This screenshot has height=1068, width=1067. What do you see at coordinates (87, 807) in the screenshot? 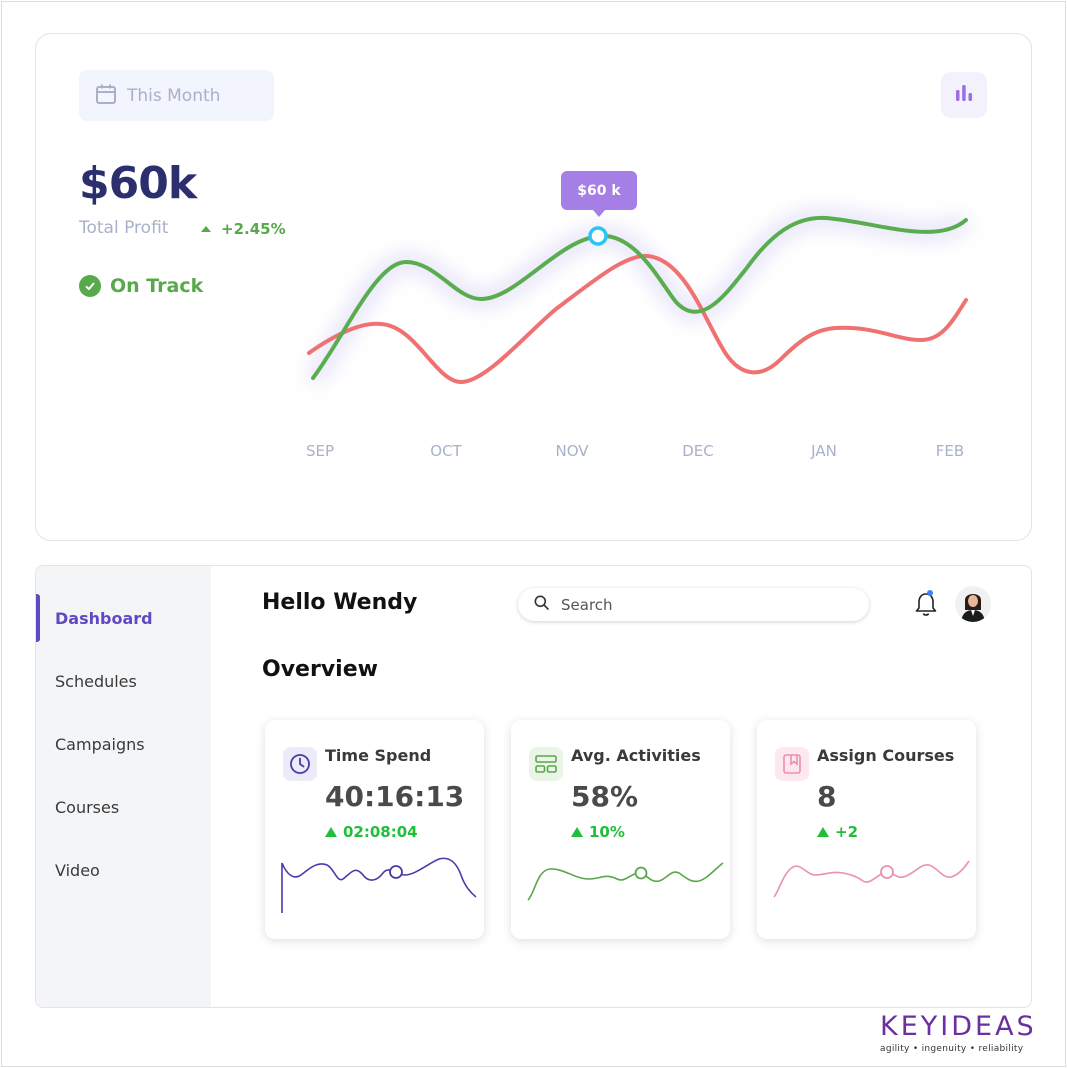
I see `sidebar-item-courses: Courses` at bounding box center [87, 807].